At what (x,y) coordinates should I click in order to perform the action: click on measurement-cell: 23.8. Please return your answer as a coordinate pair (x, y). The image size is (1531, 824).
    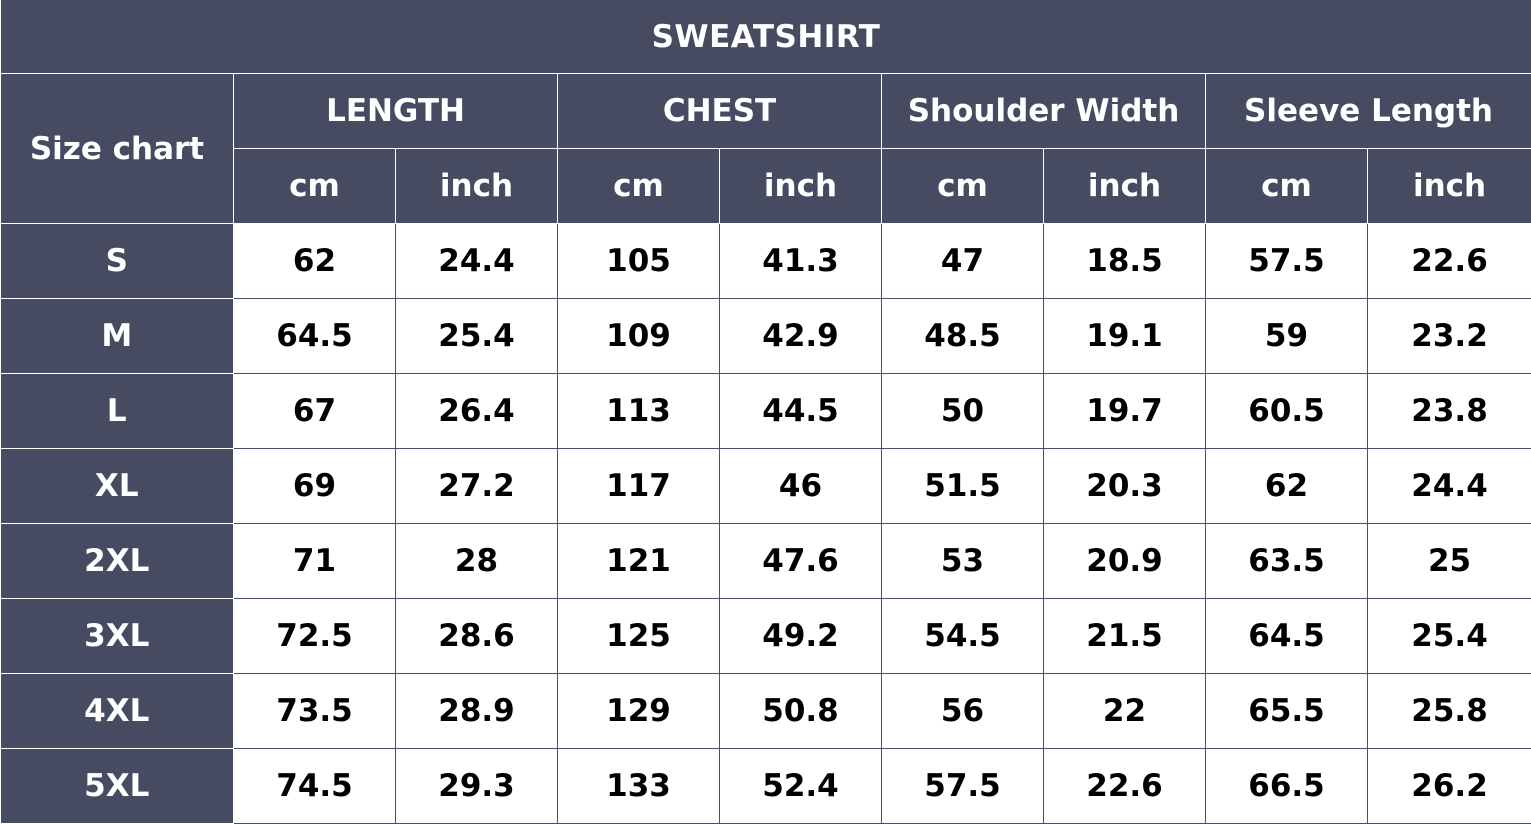
    Looking at the image, I should click on (1448, 411).